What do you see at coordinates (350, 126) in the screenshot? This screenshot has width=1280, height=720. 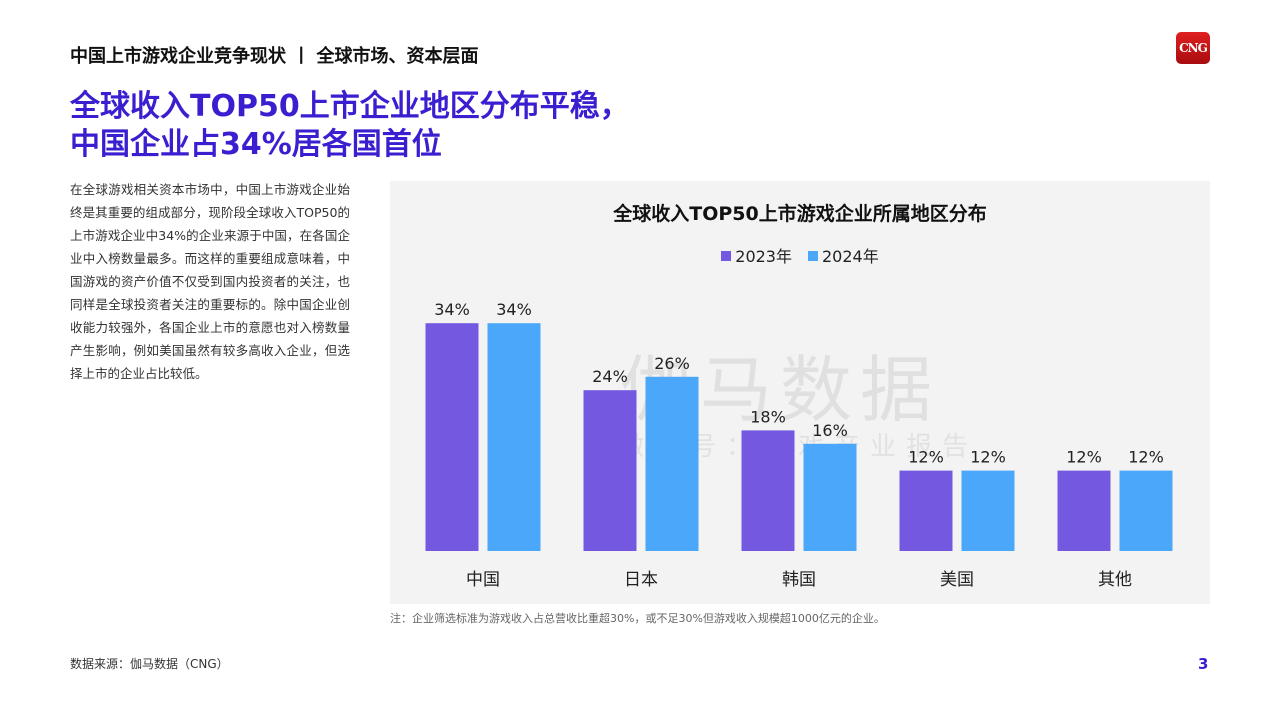 I see `headline: 全球收入TOP50上市企业地区分布平稳， 中国企业占34%居各国首位` at bounding box center [350, 126].